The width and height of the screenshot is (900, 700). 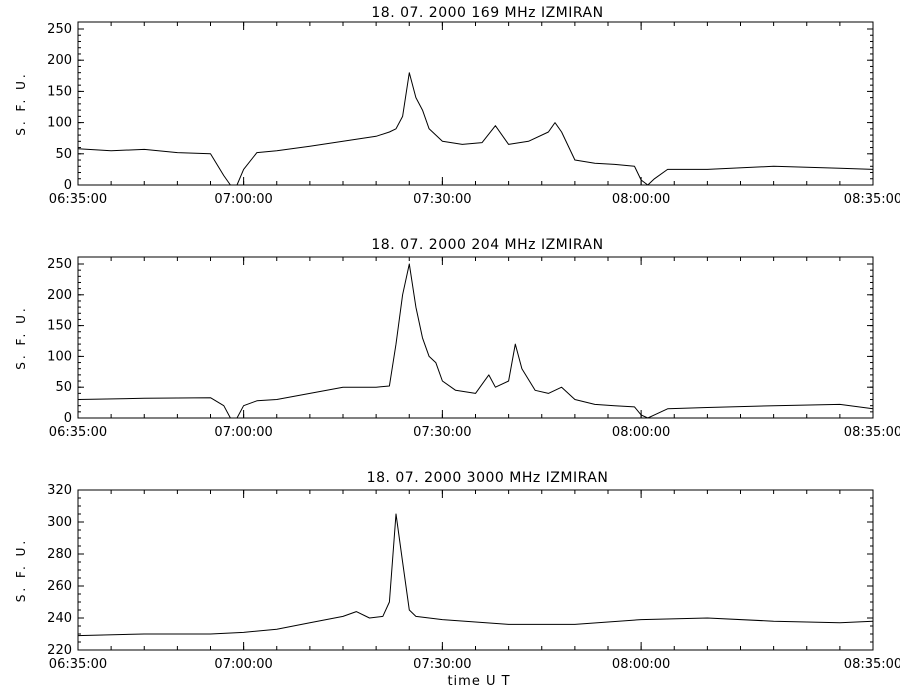 What do you see at coordinates (59, 522) in the screenshot?
I see `y-tick-label: 300` at bounding box center [59, 522].